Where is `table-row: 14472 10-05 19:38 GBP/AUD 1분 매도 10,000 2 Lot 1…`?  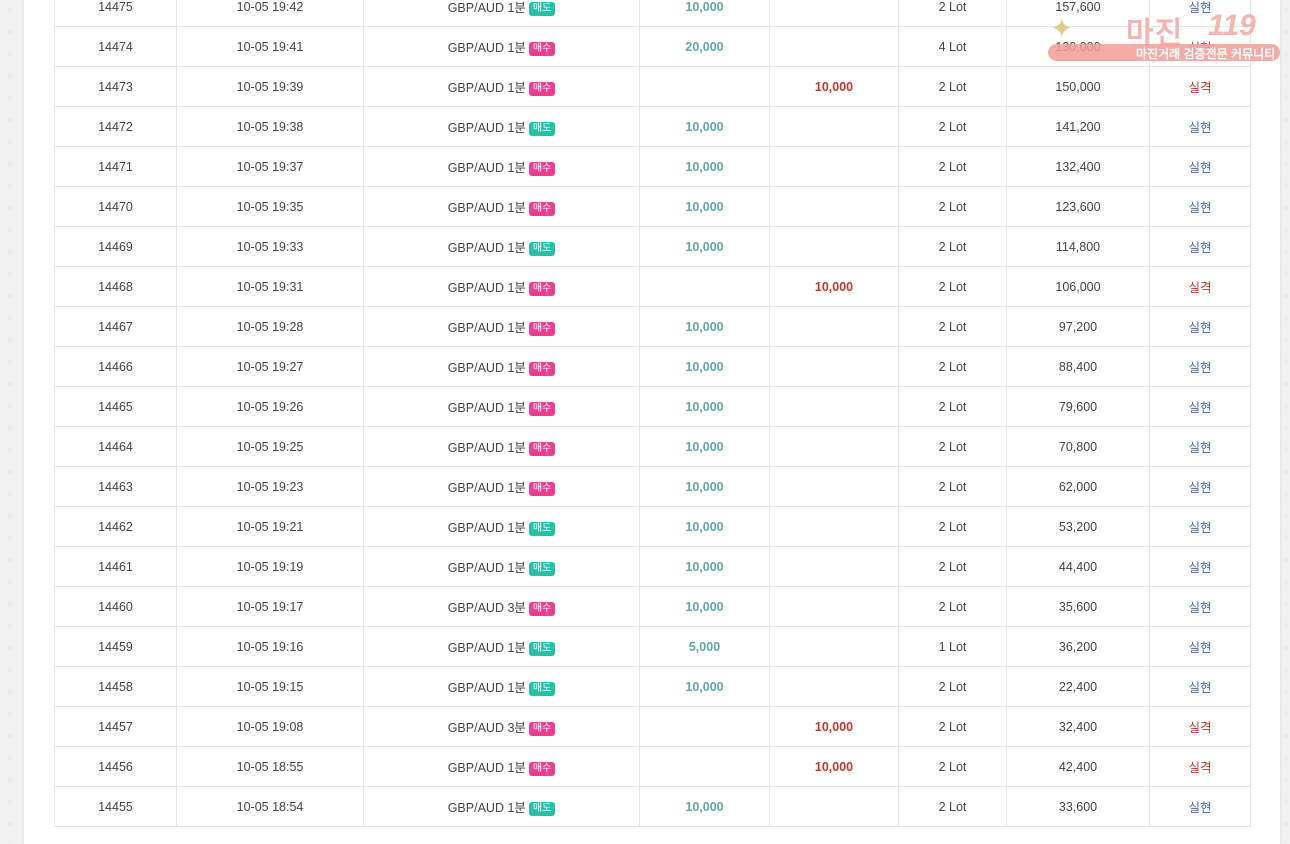 table-row: 14472 10-05 19:38 GBP/AUD 1분 매도 10,000 2 Lot 1… is located at coordinates (652, 126).